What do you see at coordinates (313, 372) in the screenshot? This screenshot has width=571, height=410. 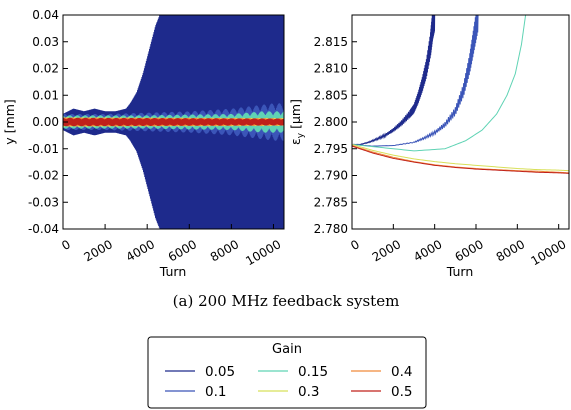 I see `legend-label-0.15: 0.15` at bounding box center [313, 372].